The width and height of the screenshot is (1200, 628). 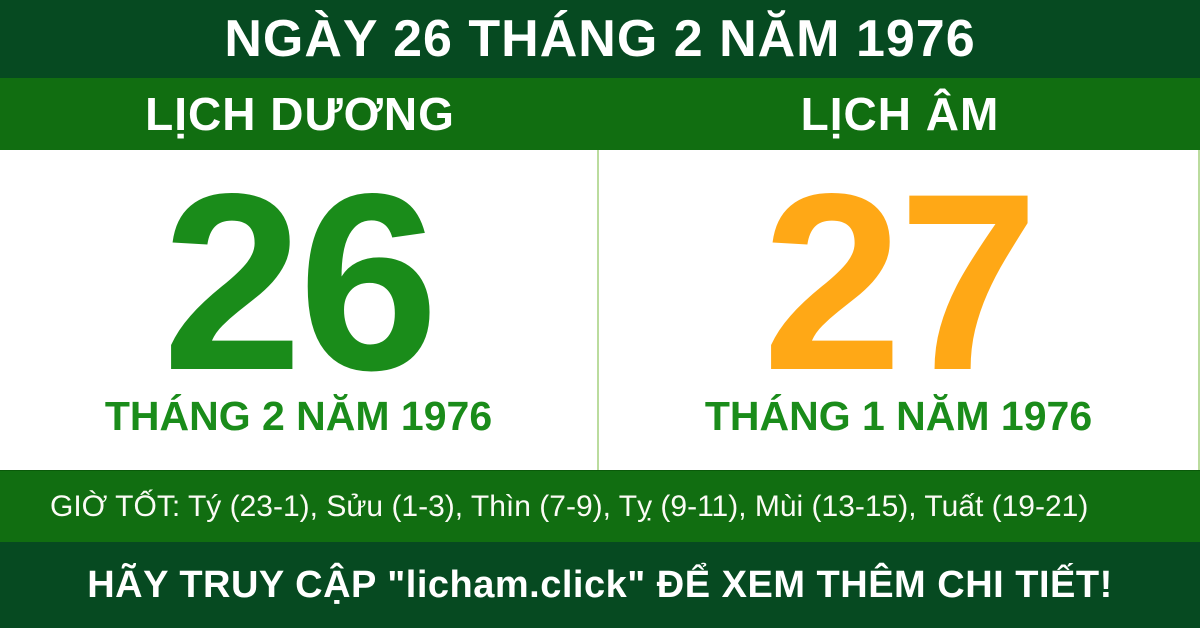 What do you see at coordinates (600, 114) in the screenshot?
I see `calendar-headers-band: LỊCH DƯƠNG LỊCH ÂM` at bounding box center [600, 114].